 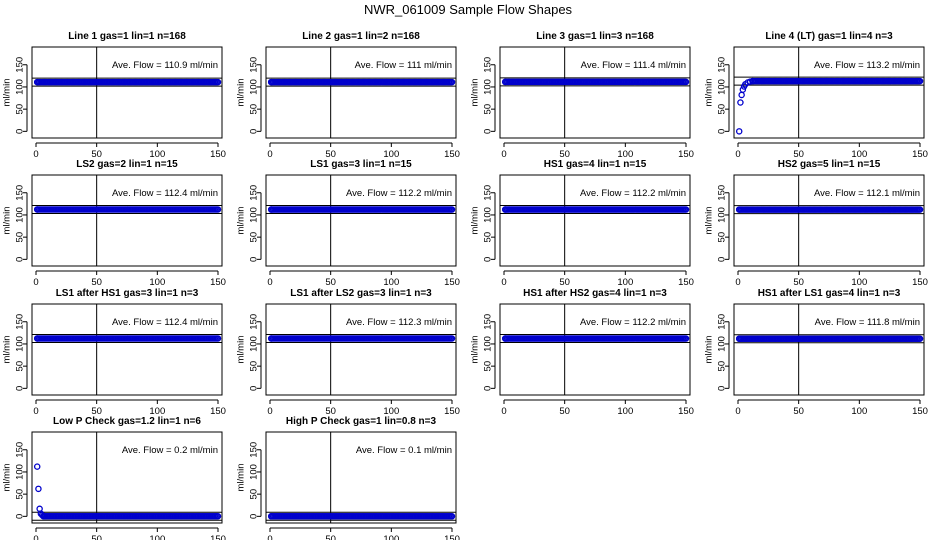 What do you see at coordinates (127, 421) in the screenshot?
I see `panel-title: Low P Check gas=1.2 lin=1 n=6` at bounding box center [127, 421].